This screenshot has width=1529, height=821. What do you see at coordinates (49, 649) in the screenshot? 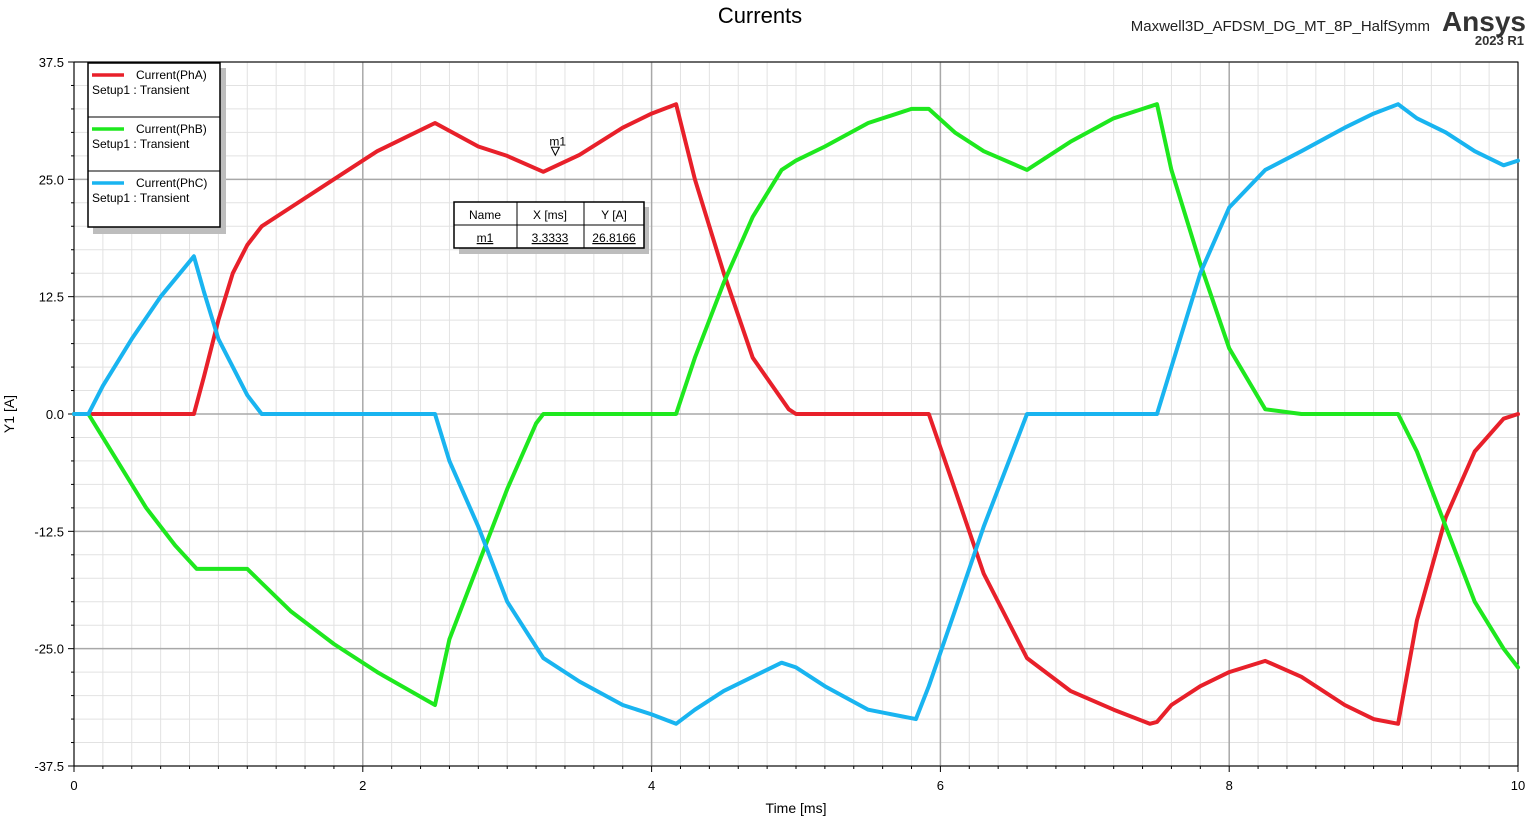
I see `y-tick-label: -25.0` at bounding box center [49, 649].